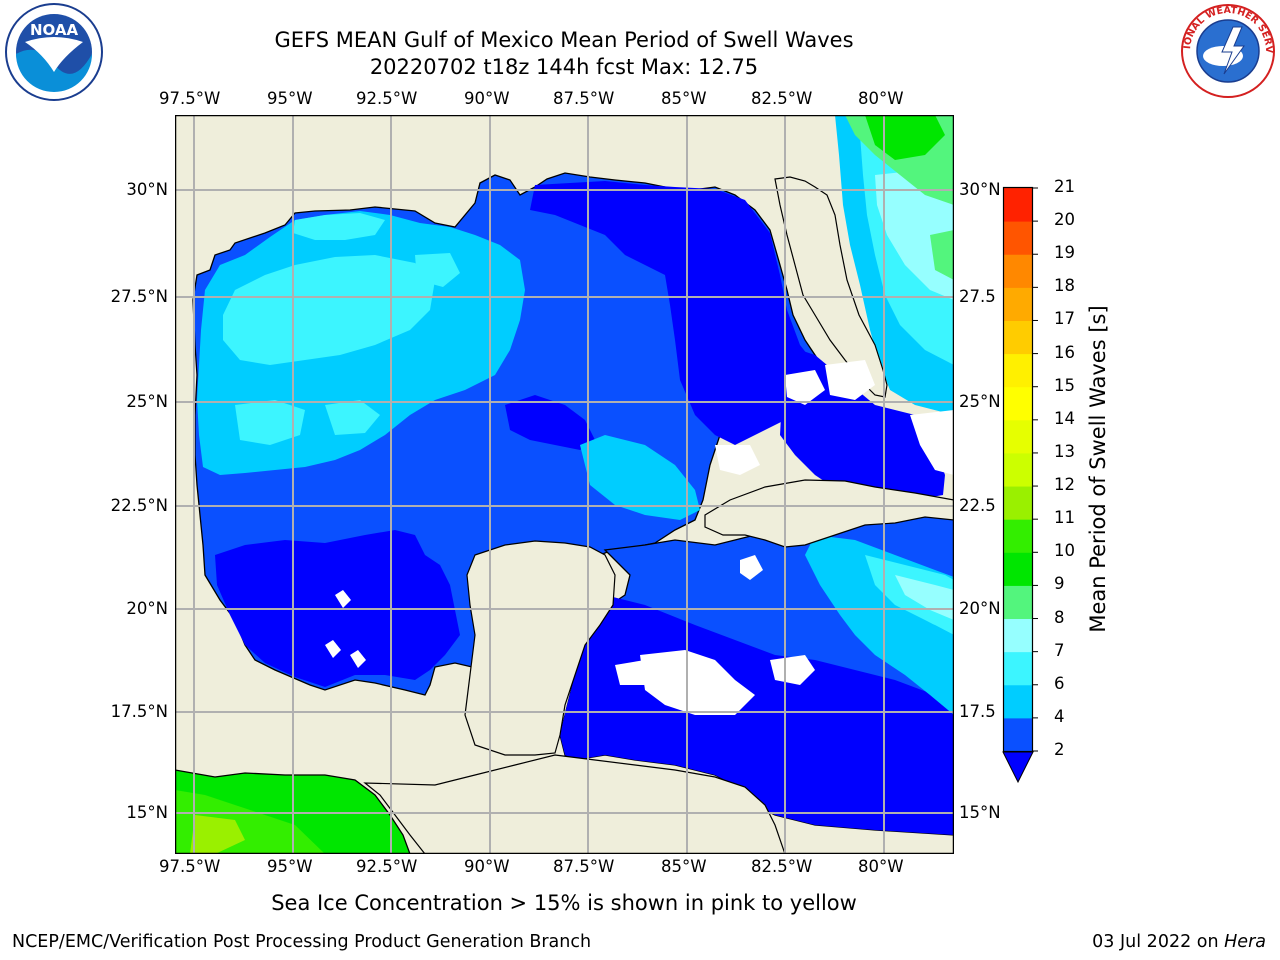  What do you see at coordinates (1064, 485) in the screenshot?
I see `colorbar-tick-label: 12` at bounding box center [1064, 485].